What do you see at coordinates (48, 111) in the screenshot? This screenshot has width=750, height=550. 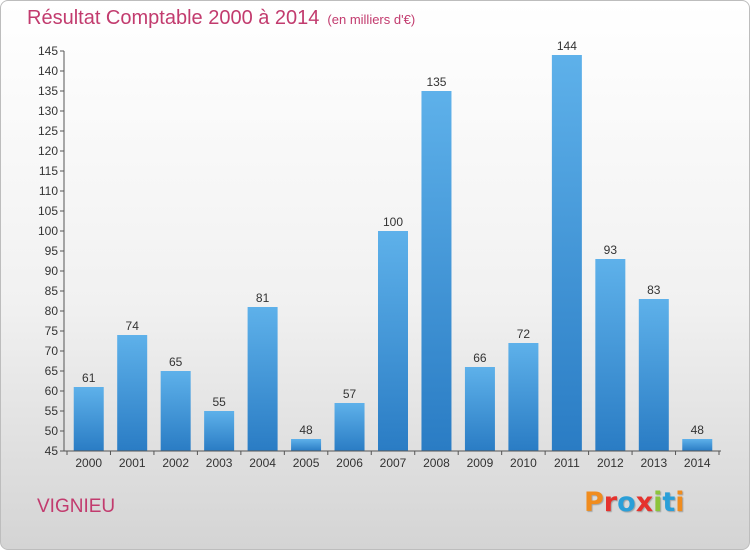 I see `y-tick-label: 130` at bounding box center [48, 111].